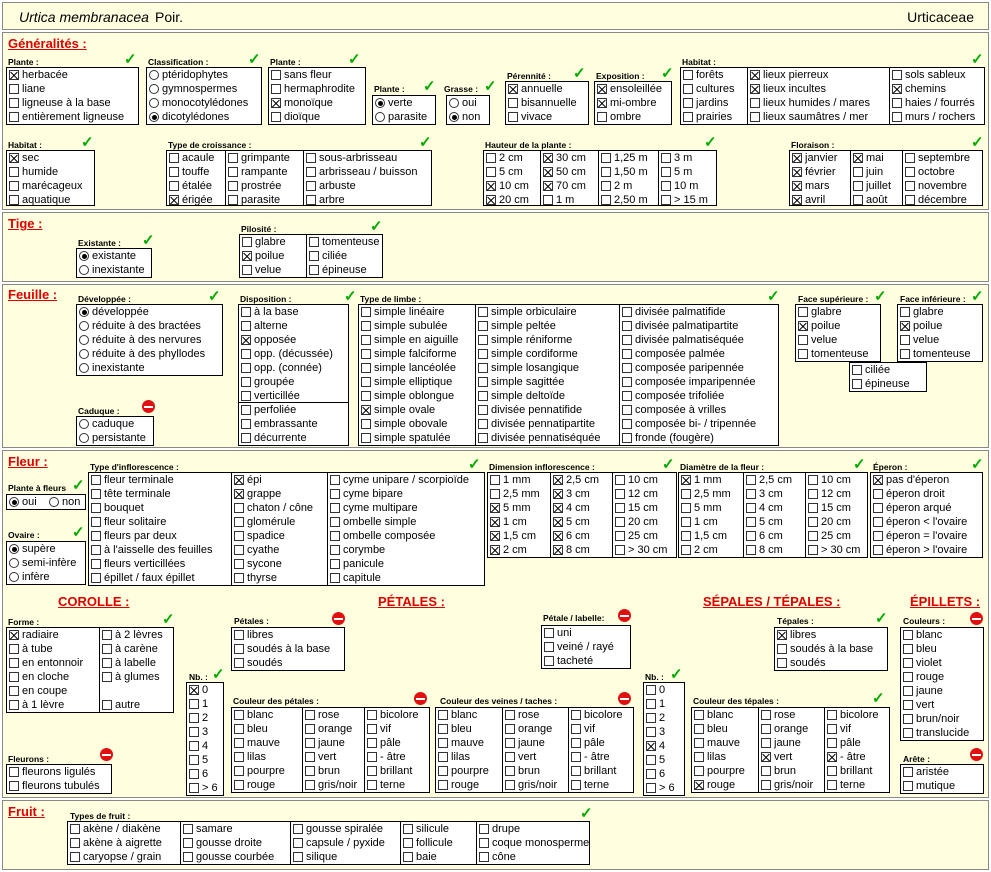 Image resolution: width=991 pixels, height=872 pixels. I want to click on coulpet-option: orange, so click(333, 729).